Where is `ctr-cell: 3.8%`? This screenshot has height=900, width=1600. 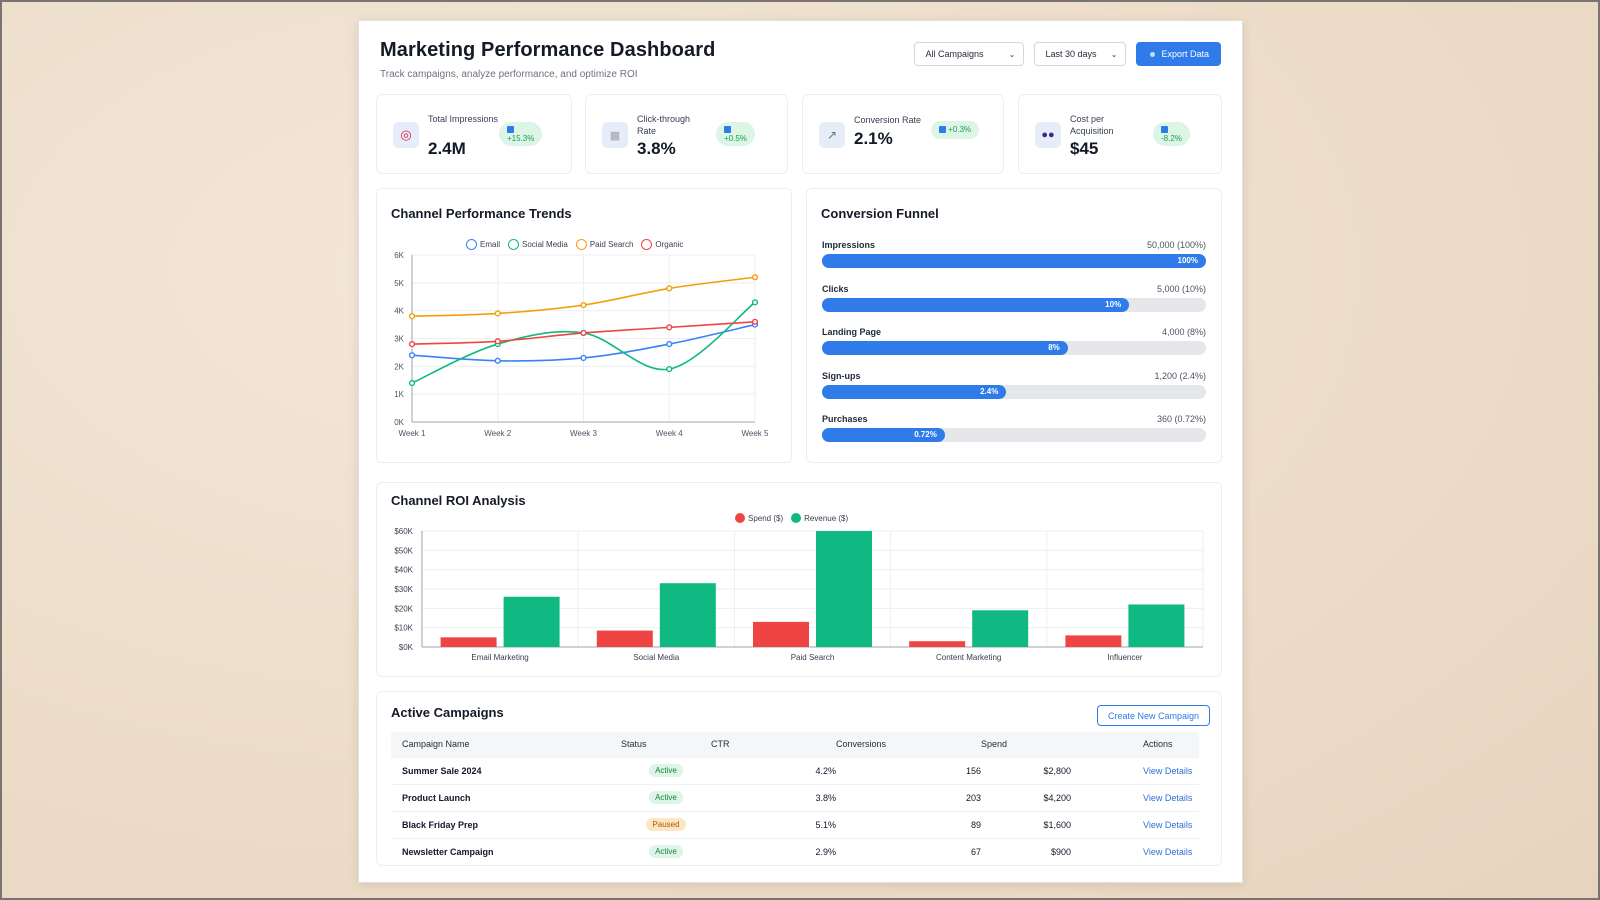 ctr-cell: 3.8% is located at coordinates (773, 797).